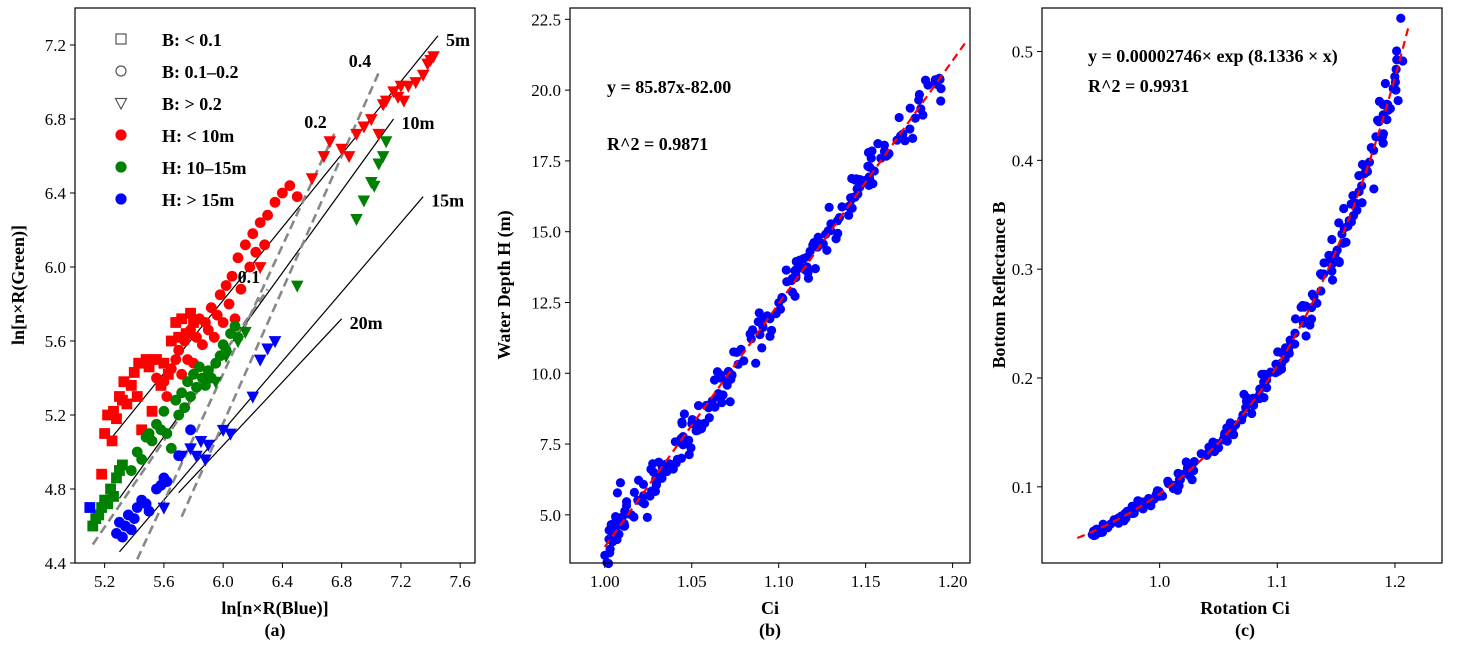  What do you see at coordinates (104, 581) in the screenshot?
I see `a-x-tick-label: 5.2` at bounding box center [104, 581].